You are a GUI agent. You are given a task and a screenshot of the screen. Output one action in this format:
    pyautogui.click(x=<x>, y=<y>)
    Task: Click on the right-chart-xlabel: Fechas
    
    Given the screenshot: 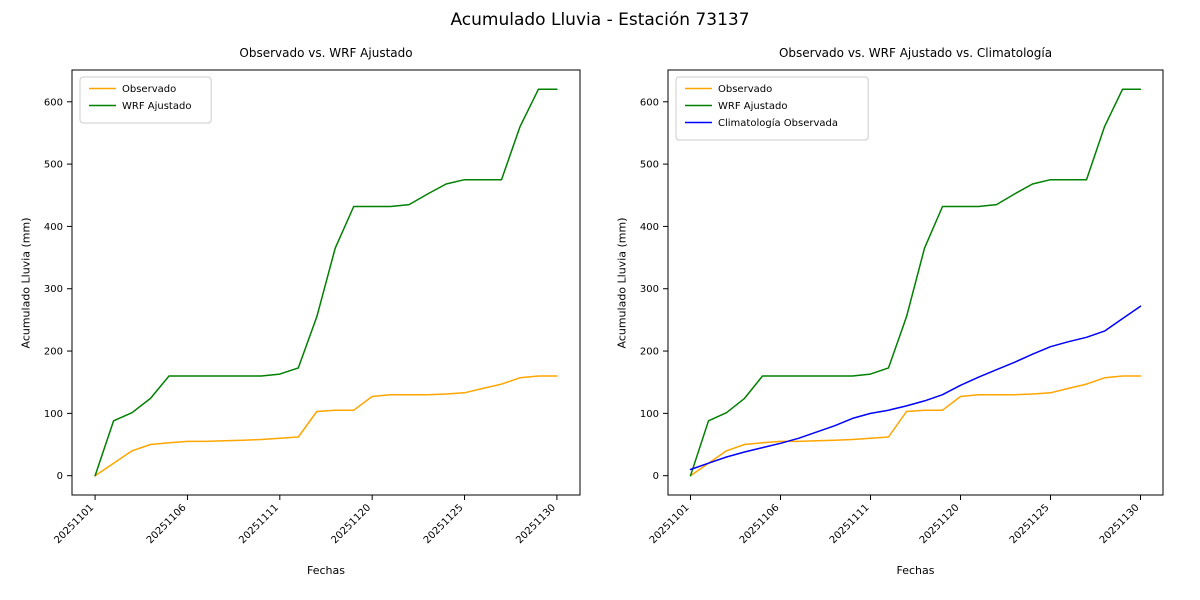 What is the action you would take?
    pyautogui.click(x=915, y=570)
    